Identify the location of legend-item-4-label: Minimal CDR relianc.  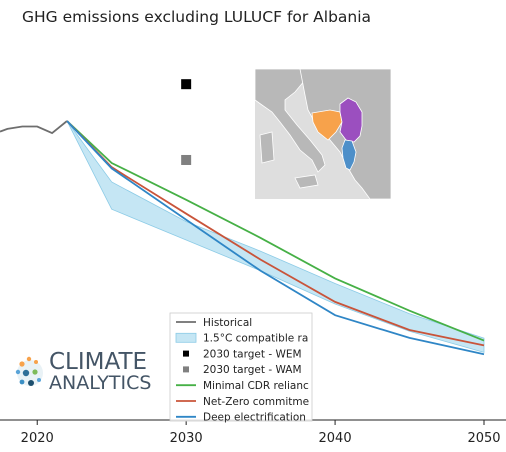
(256, 386).